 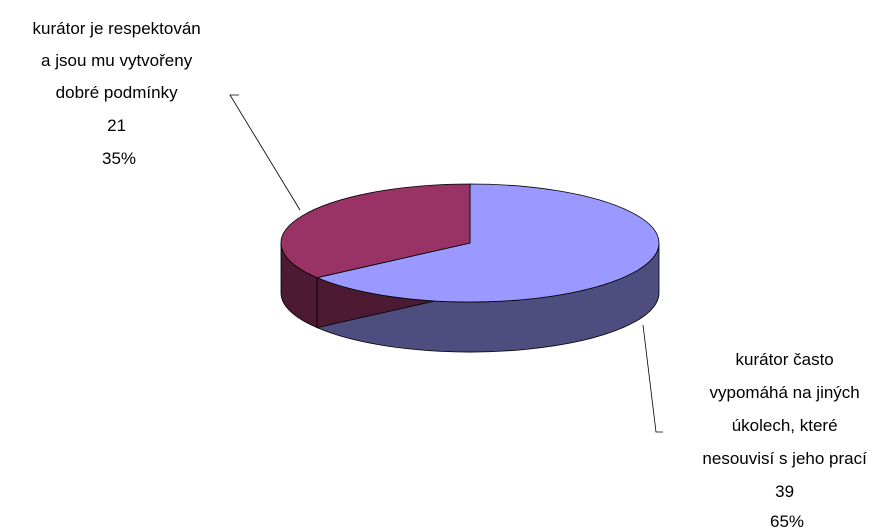 I want to click on label-line: nesouvisí s jeho prací, so click(x=784, y=458).